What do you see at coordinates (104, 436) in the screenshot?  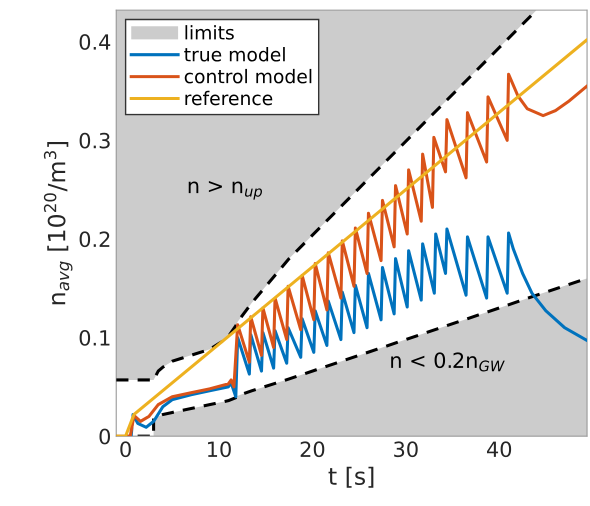 I see `y-tick-label: 0` at bounding box center [104, 436].